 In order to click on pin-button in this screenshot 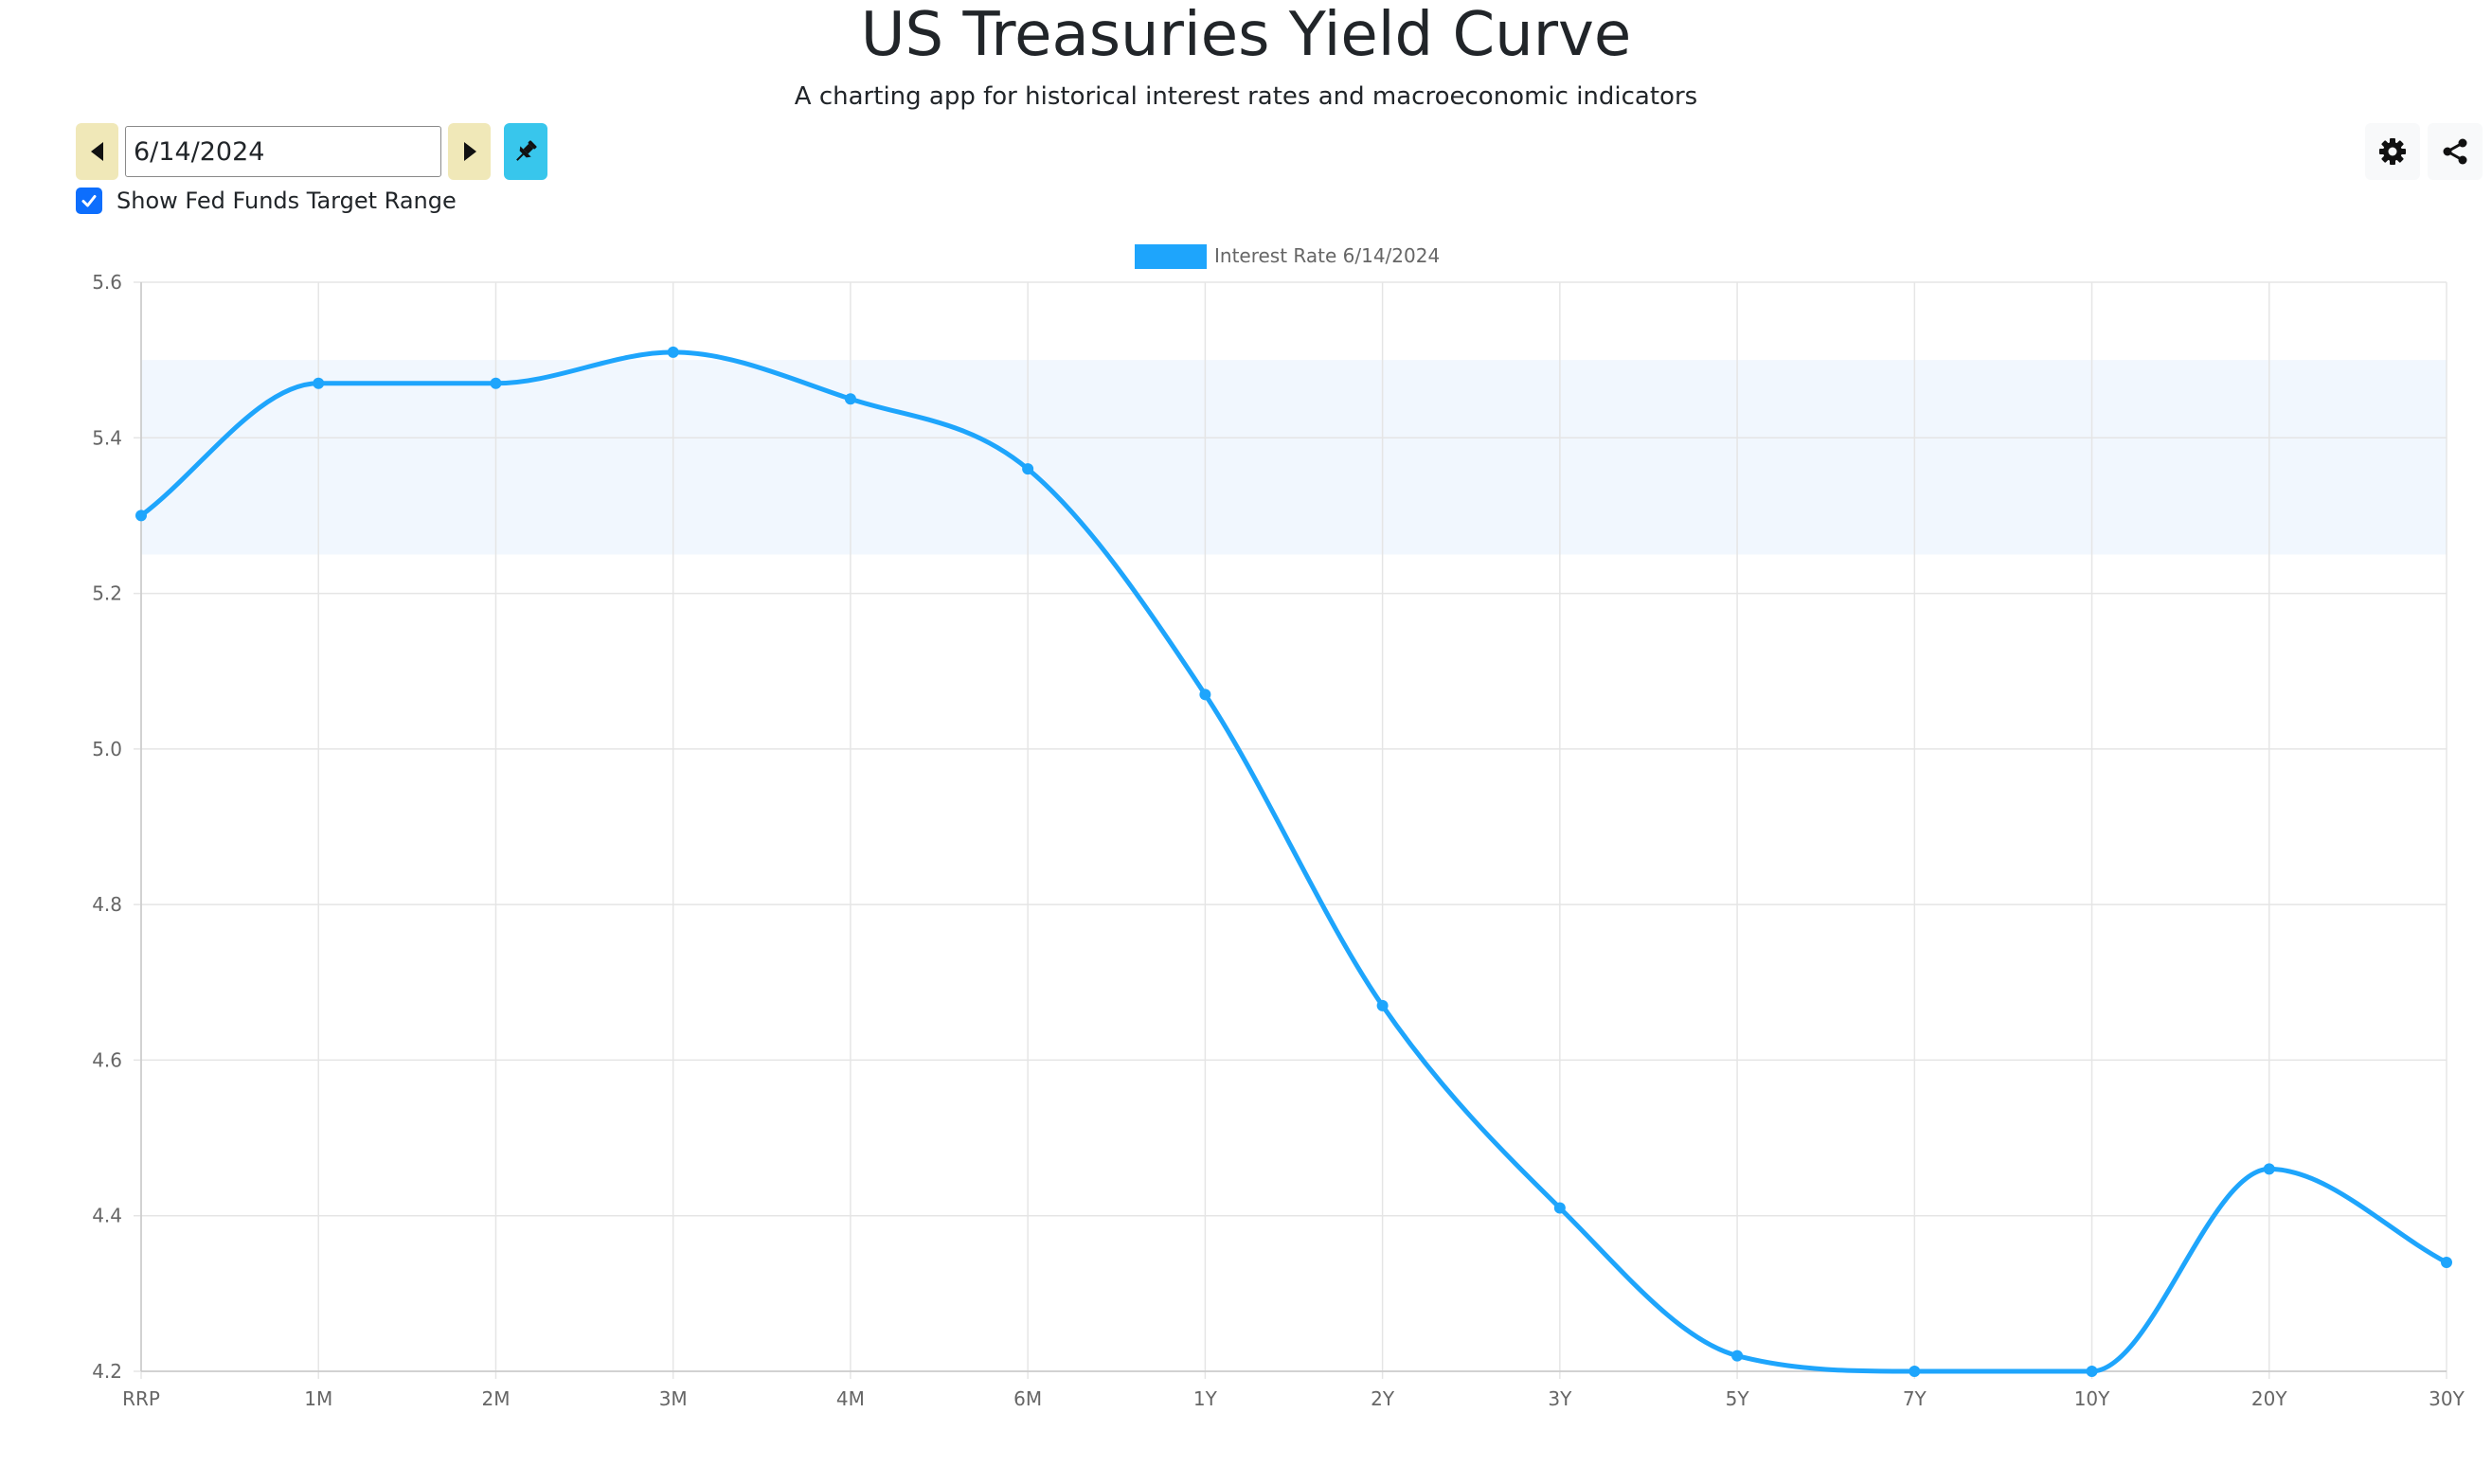, I will do `click(525, 151)`.